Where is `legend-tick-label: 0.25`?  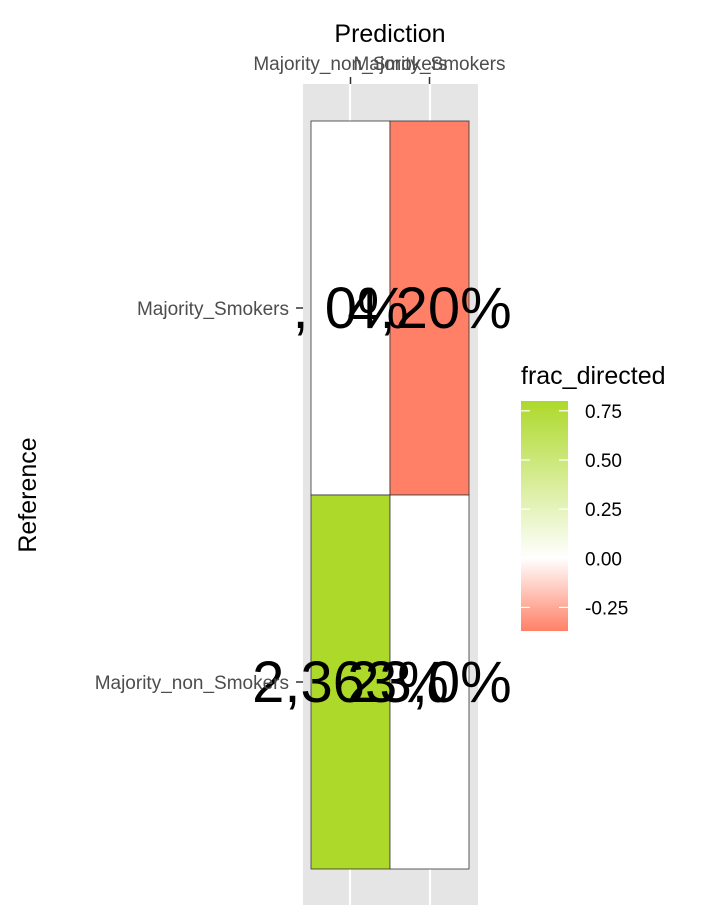
legend-tick-label: 0.25 is located at coordinates (603, 510).